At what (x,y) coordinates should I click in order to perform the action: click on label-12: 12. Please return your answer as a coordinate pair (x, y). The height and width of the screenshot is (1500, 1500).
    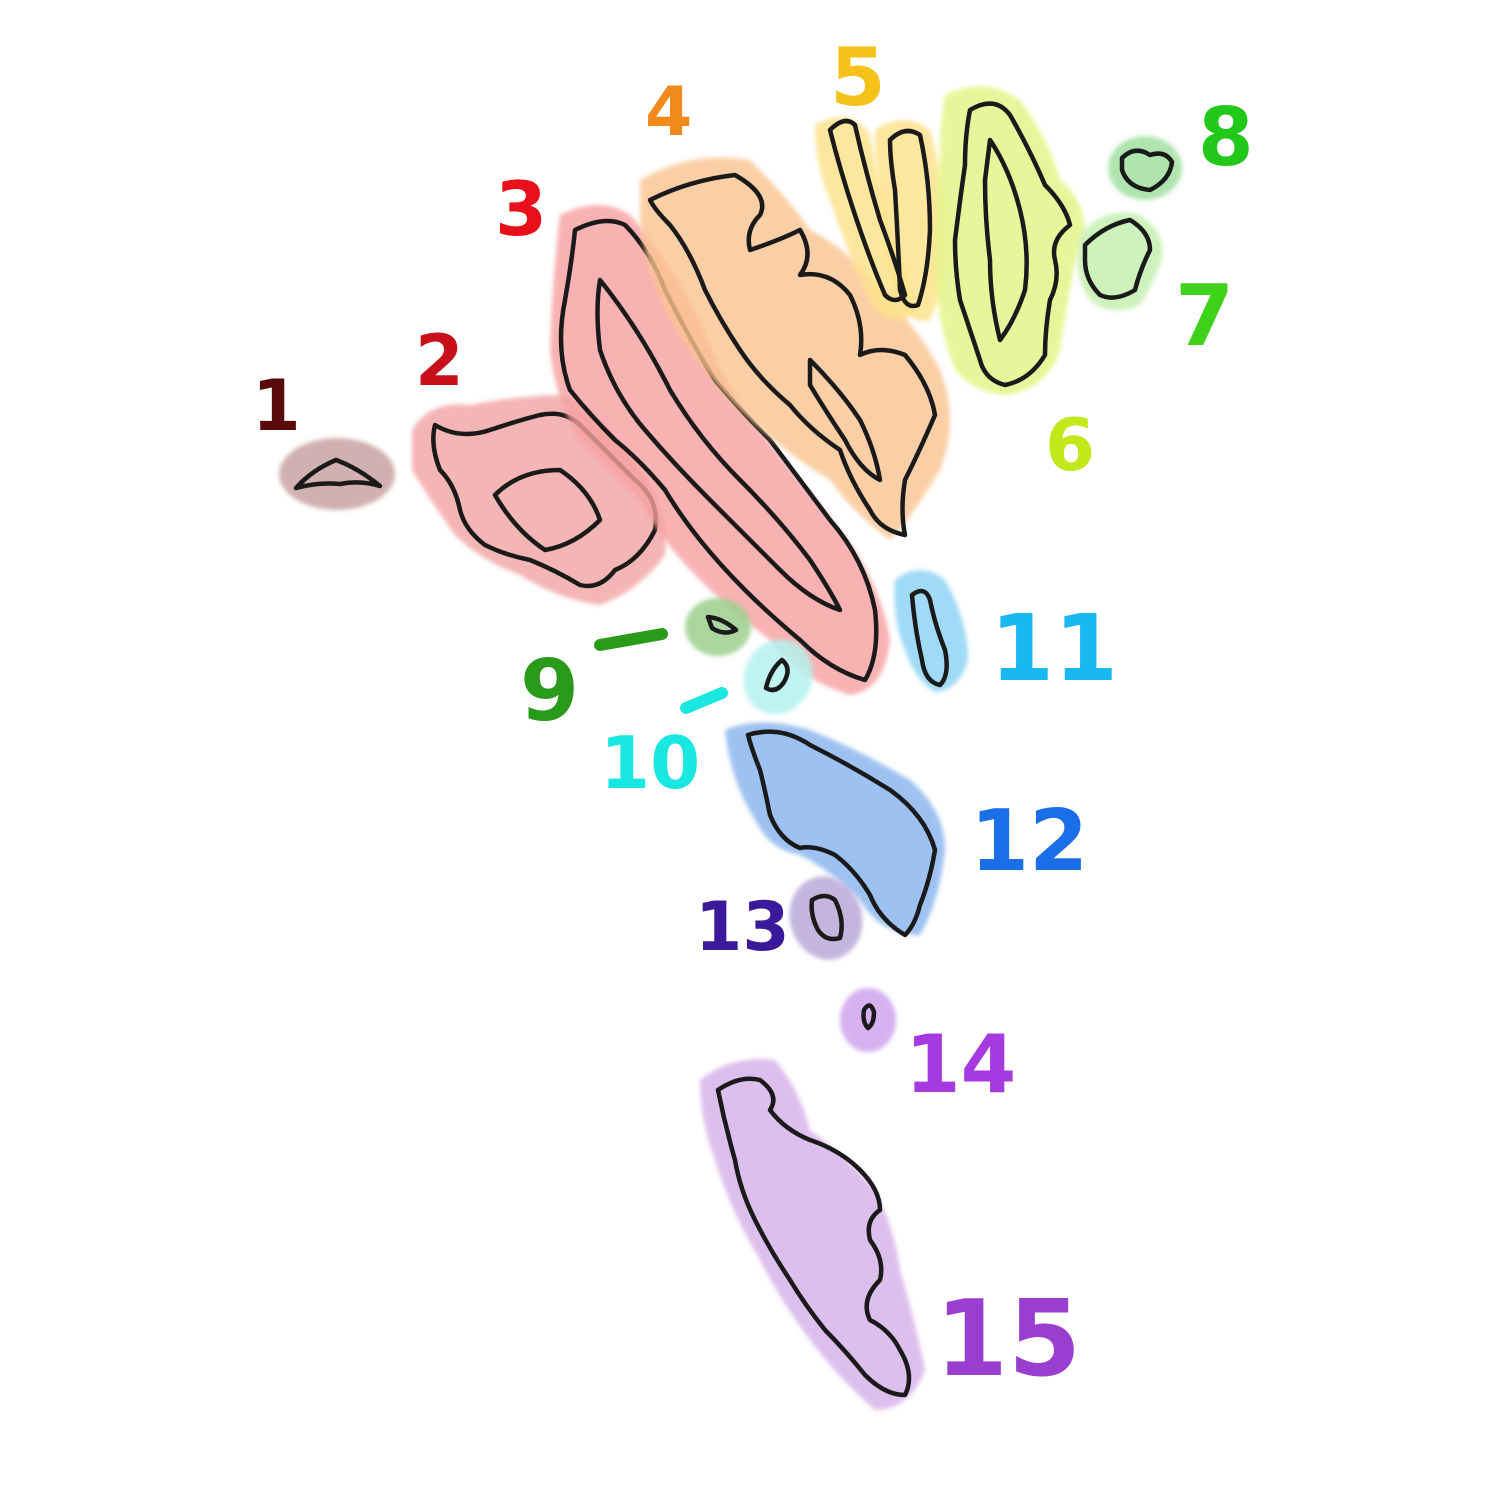
    Looking at the image, I should click on (1029, 841).